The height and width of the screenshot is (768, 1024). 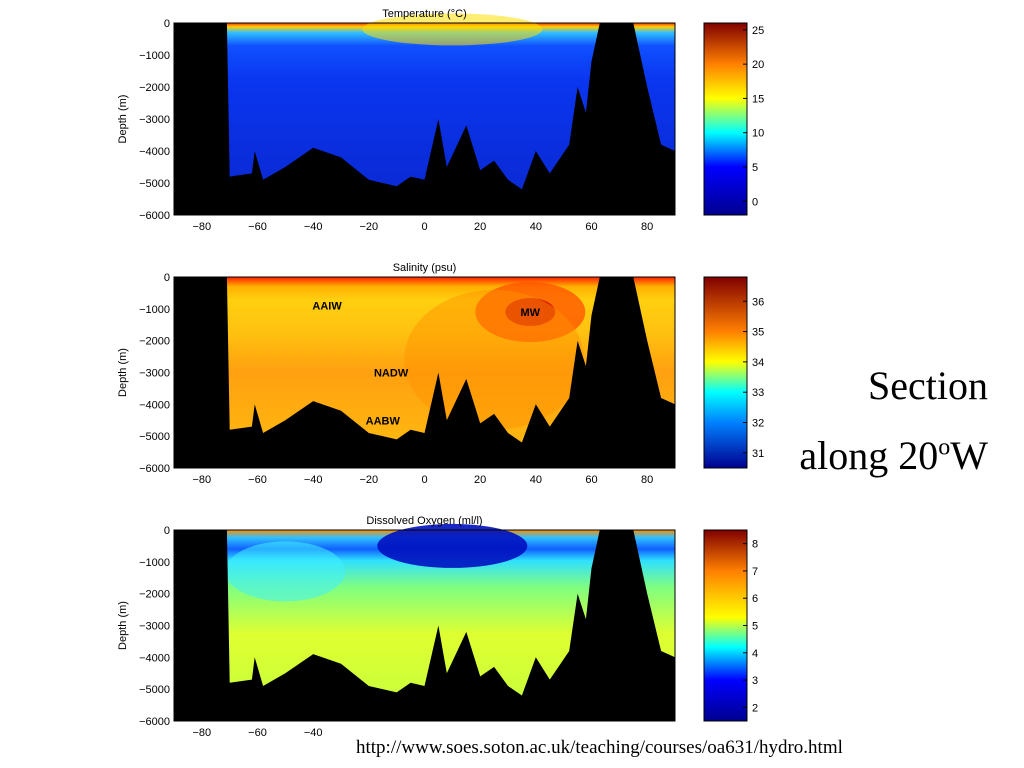 What do you see at coordinates (758, 454) in the screenshot?
I see `colorbar-tick-label: 31` at bounding box center [758, 454].